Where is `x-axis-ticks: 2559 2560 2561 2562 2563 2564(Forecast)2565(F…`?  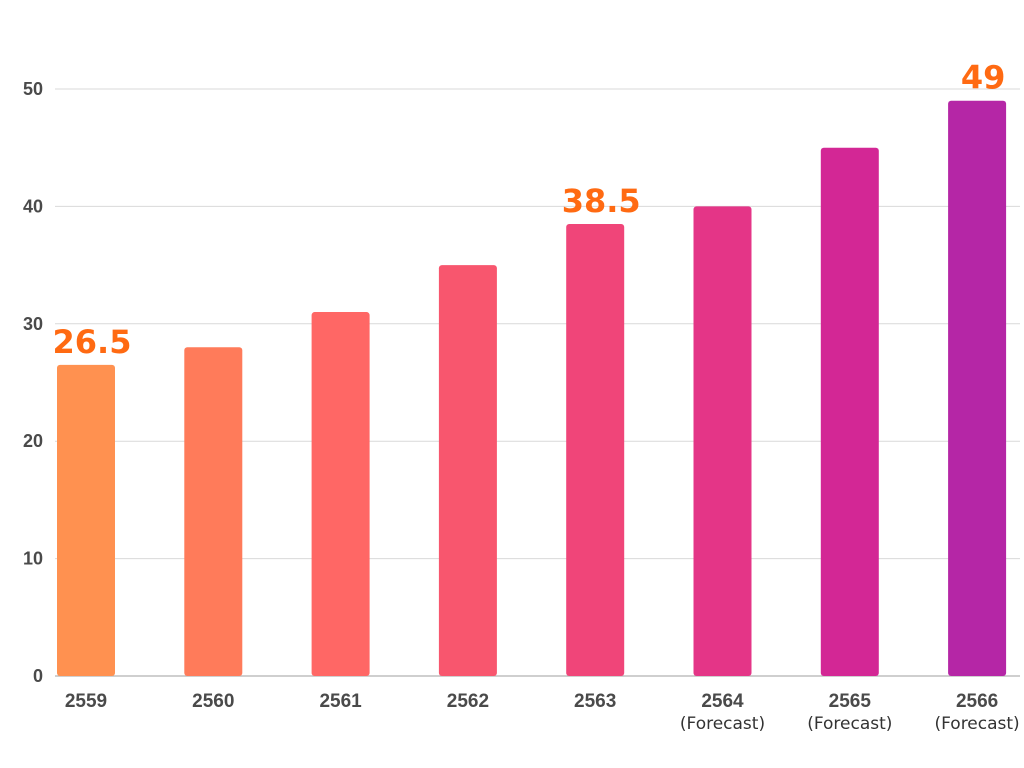
x-axis-ticks: 2559 2560 2561 2562 2563 2564(Forecast)2565(F… is located at coordinates (542, 712).